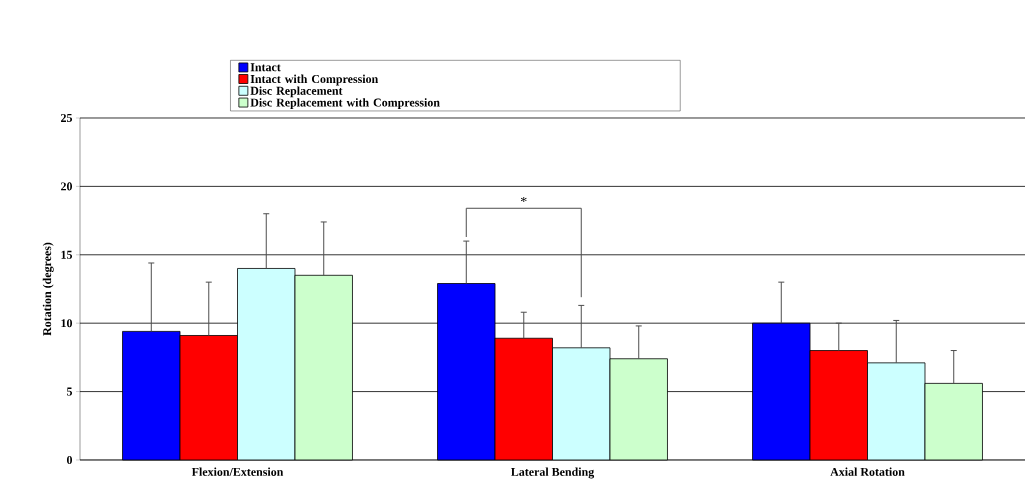  What do you see at coordinates (67, 254) in the screenshot?
I see `y-tick-label: 15` at bounding box center [67, 254].